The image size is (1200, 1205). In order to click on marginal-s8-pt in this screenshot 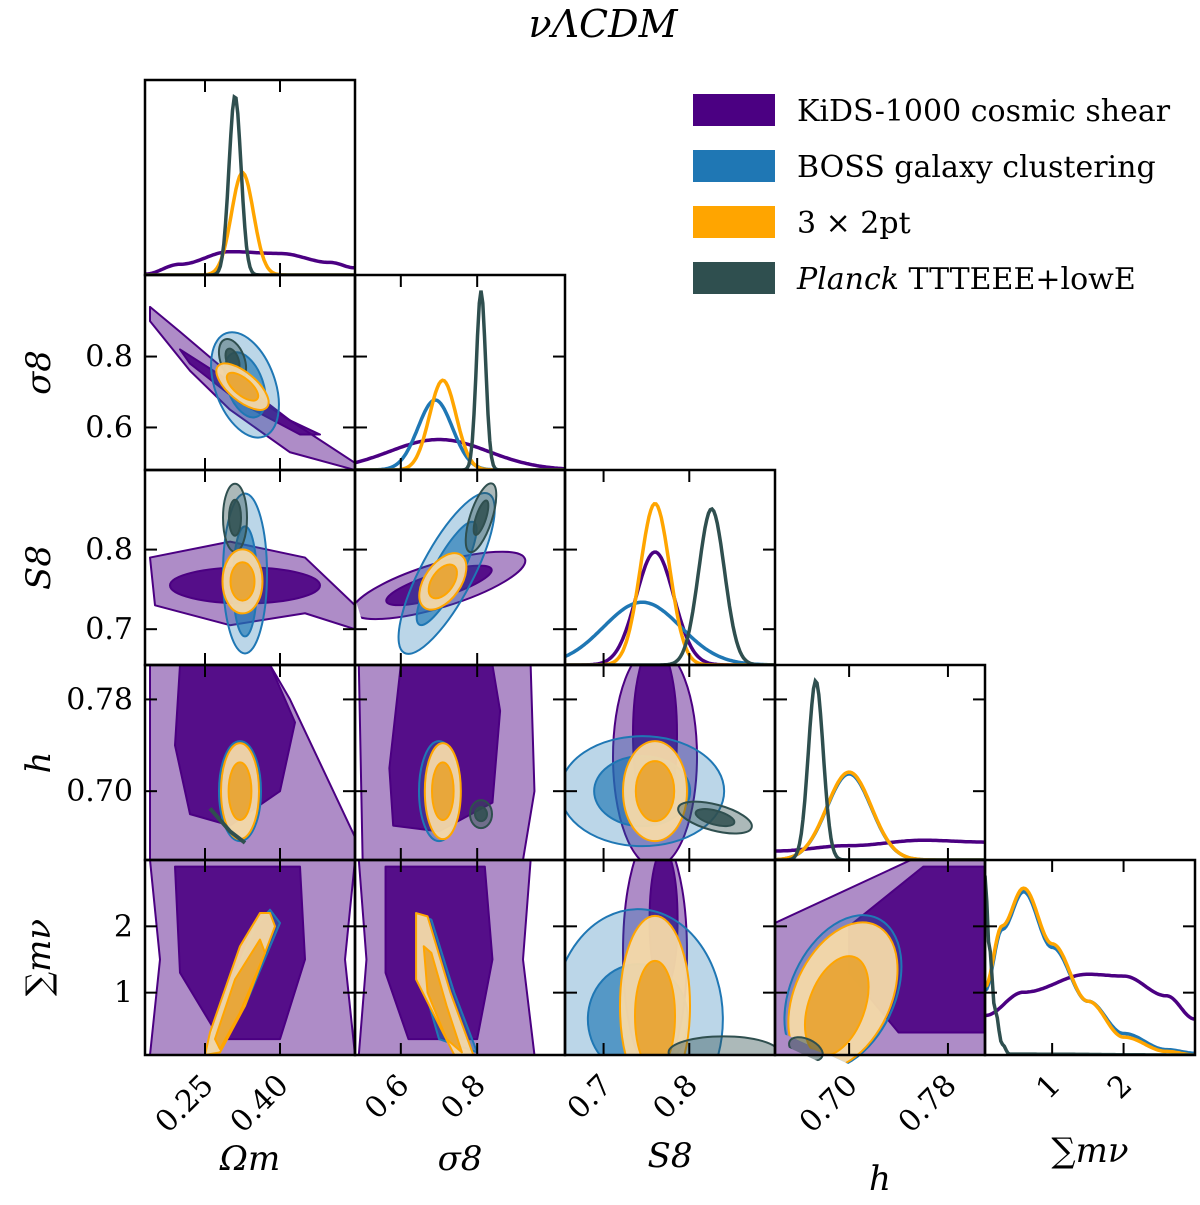, I will do `click(460, 424)`.